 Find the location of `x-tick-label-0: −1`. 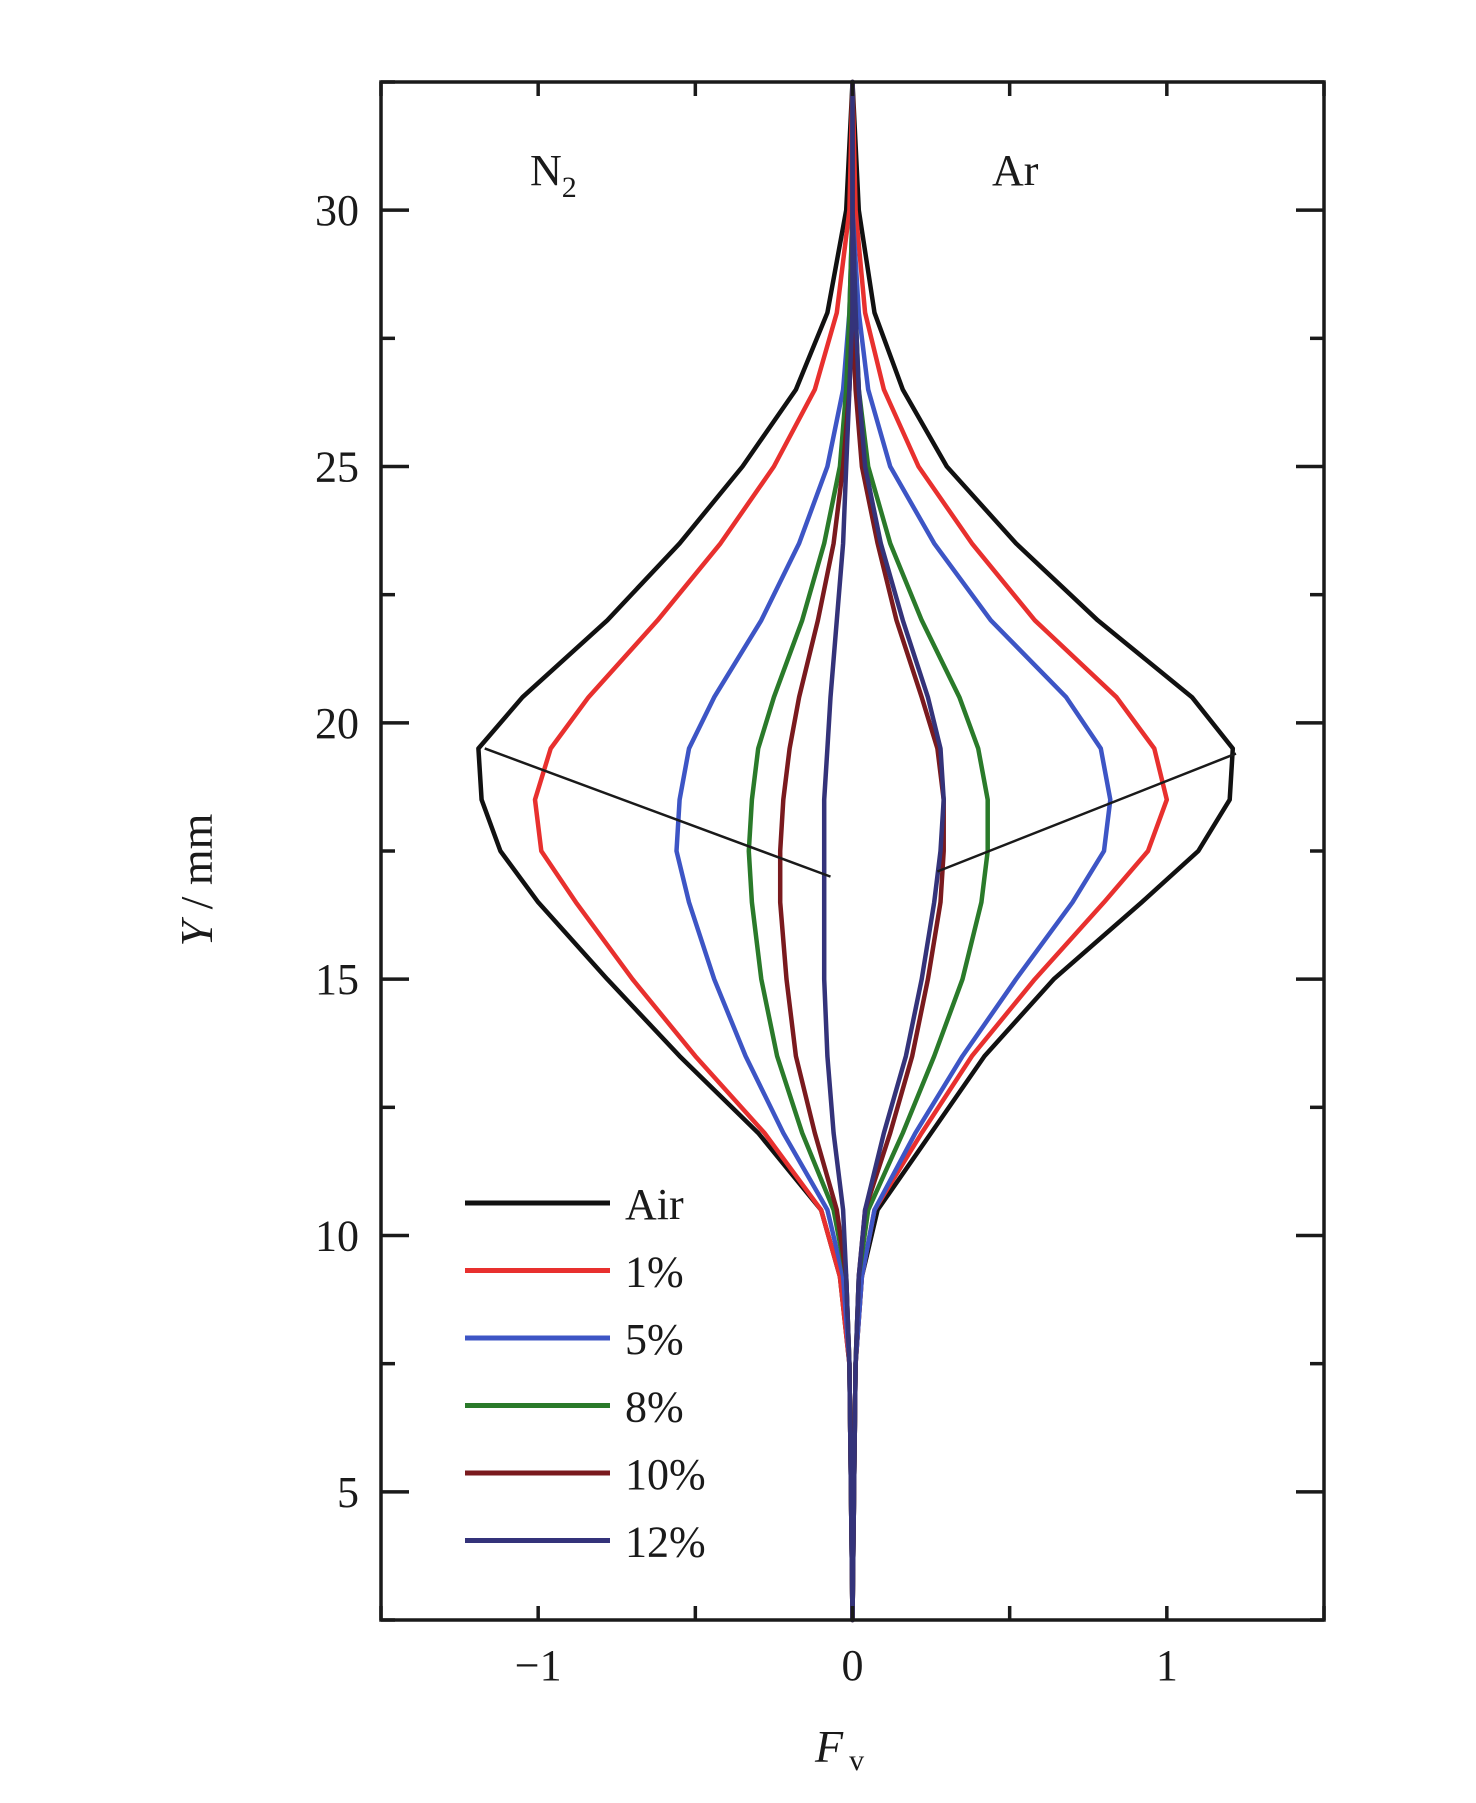

x-tick-label-0: −1 is located at coordinates (538, 1665).